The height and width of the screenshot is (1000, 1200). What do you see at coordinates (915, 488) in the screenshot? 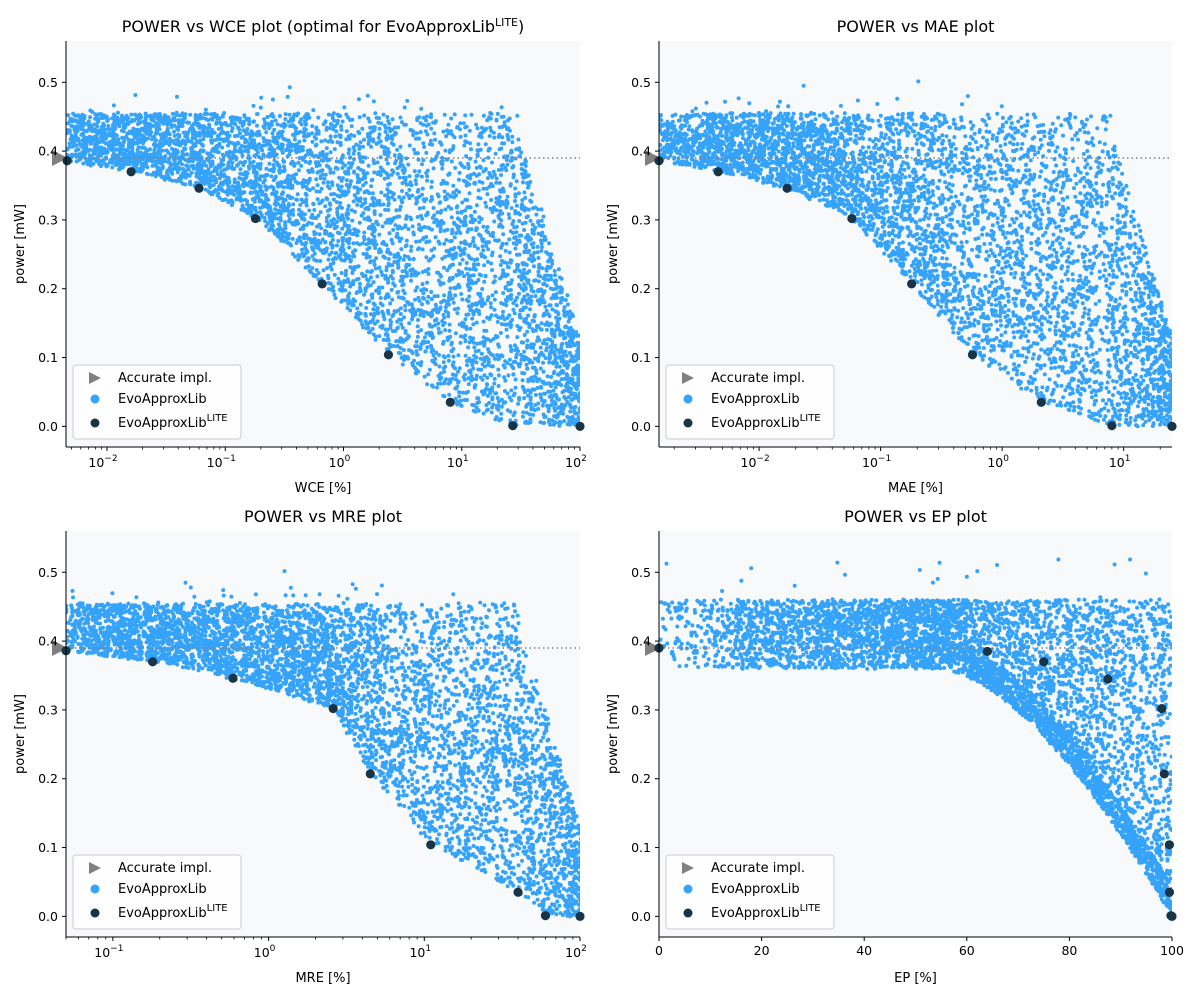
I see `x-axis-label: MAE [%]` at bounding box center [915, 488].